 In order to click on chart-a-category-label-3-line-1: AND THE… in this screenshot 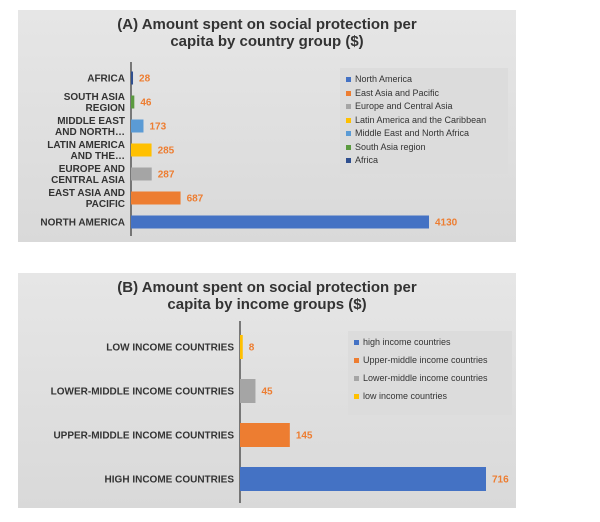, I will do `click(98, 156)`.